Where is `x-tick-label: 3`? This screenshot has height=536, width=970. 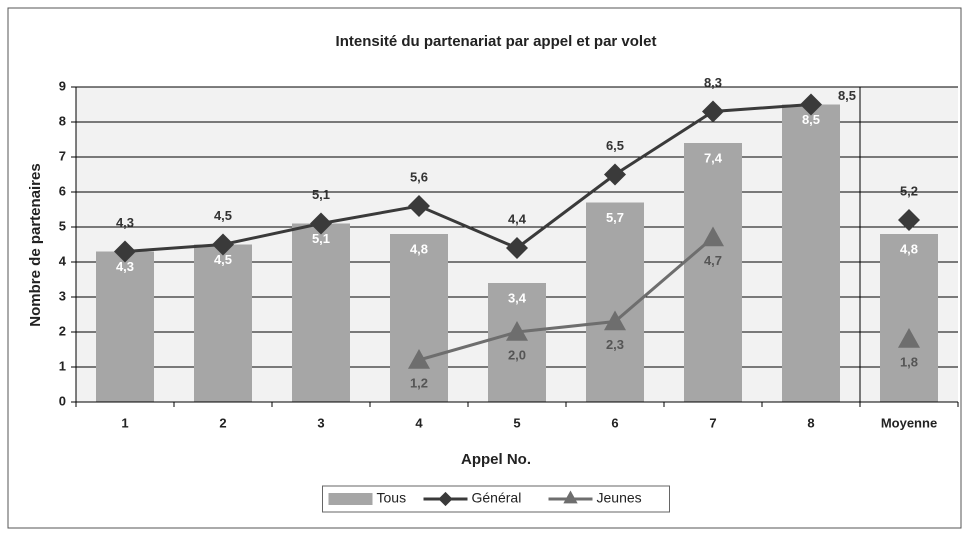 x-tick-label: 3 is located at coordinates (320, 422).